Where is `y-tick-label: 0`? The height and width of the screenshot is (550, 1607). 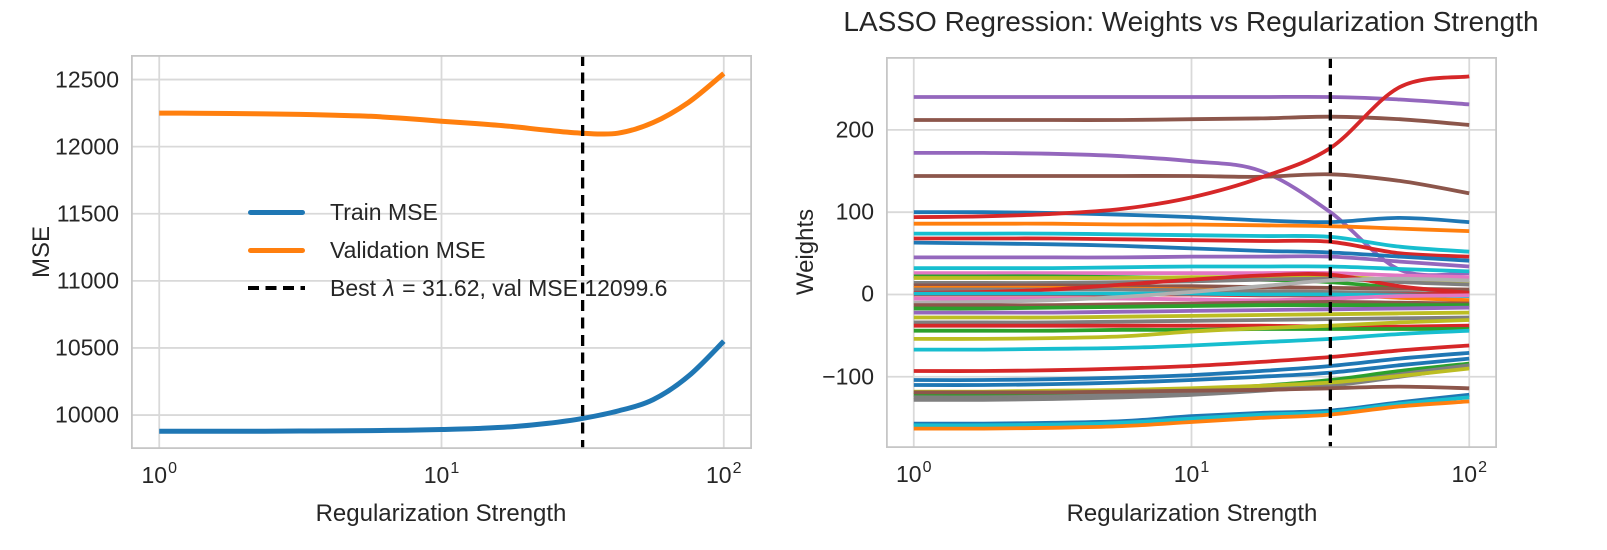 y-tick-label: 0 is located at coordinates (867, 293).